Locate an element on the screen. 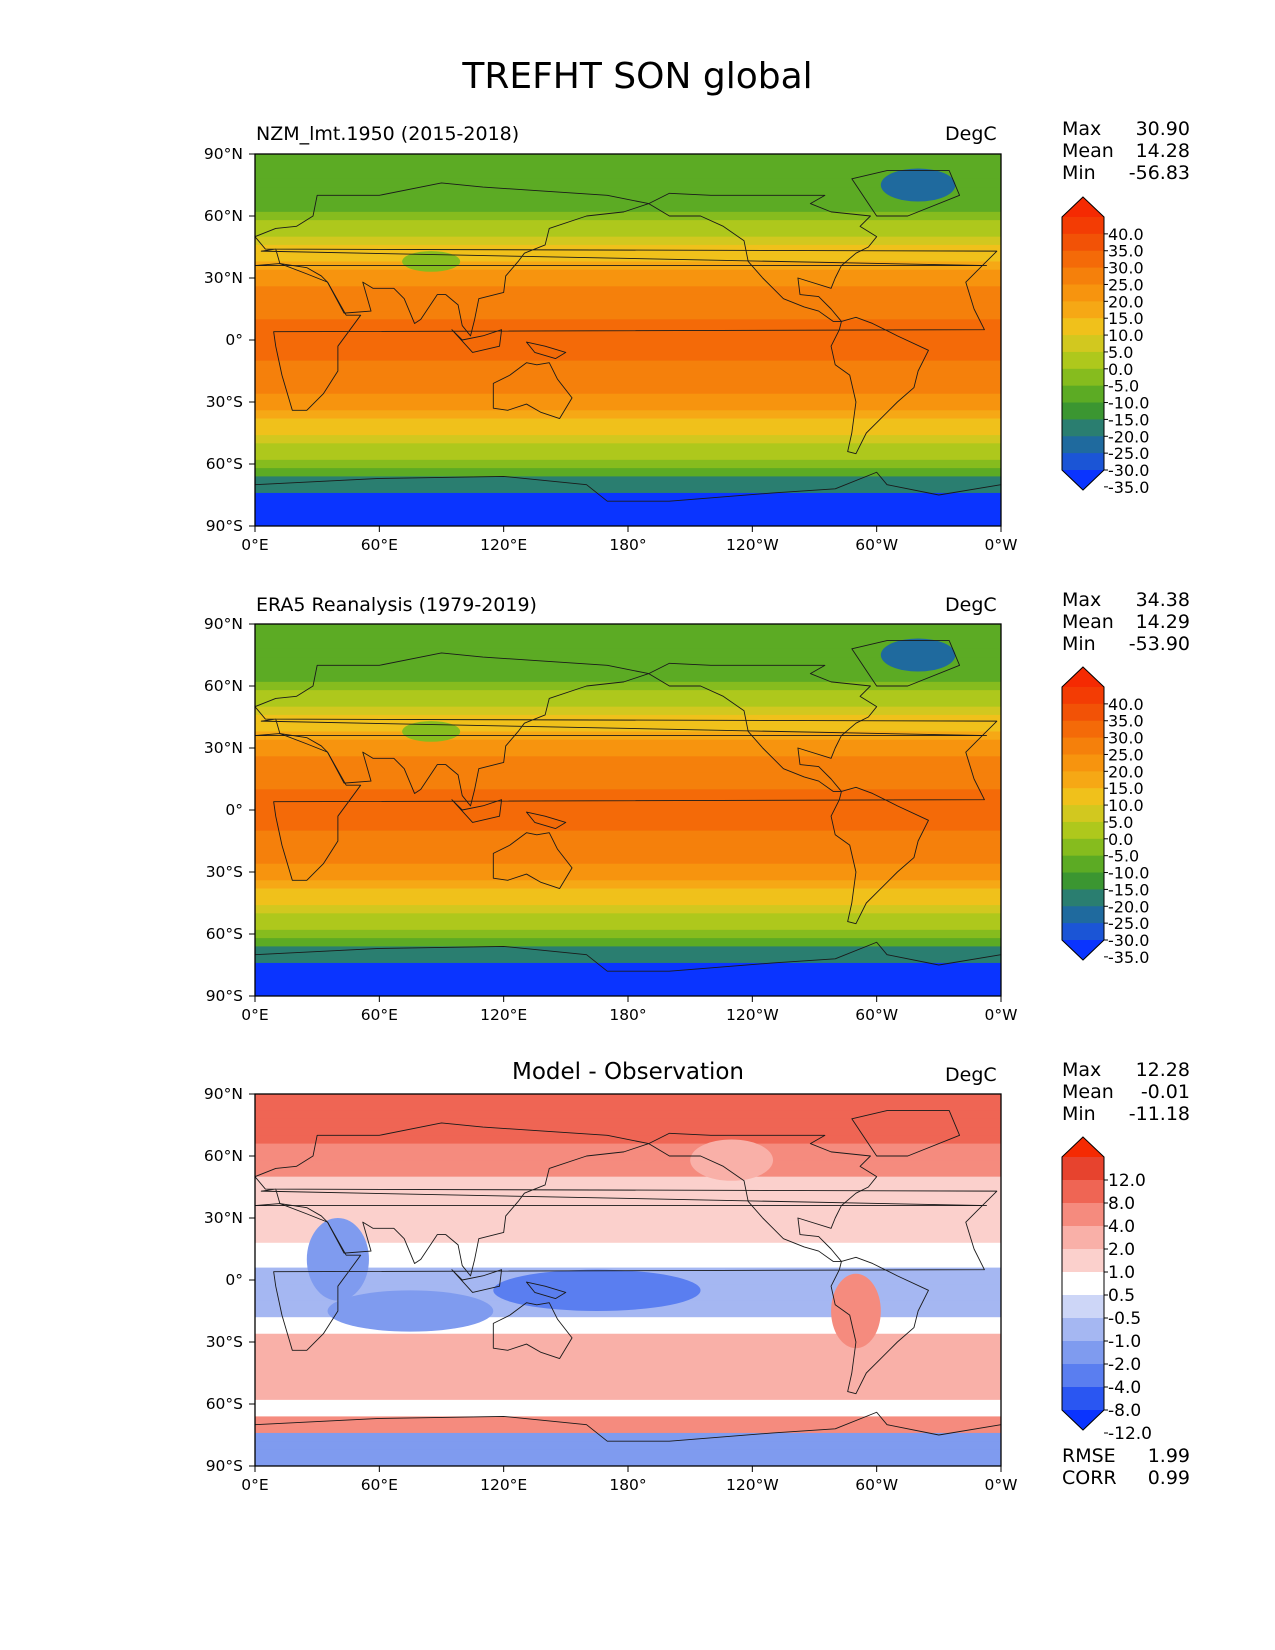 This screenshot has height=1650, width=1275. y-tick-label: 60°S is located at coordinates (224, 934).